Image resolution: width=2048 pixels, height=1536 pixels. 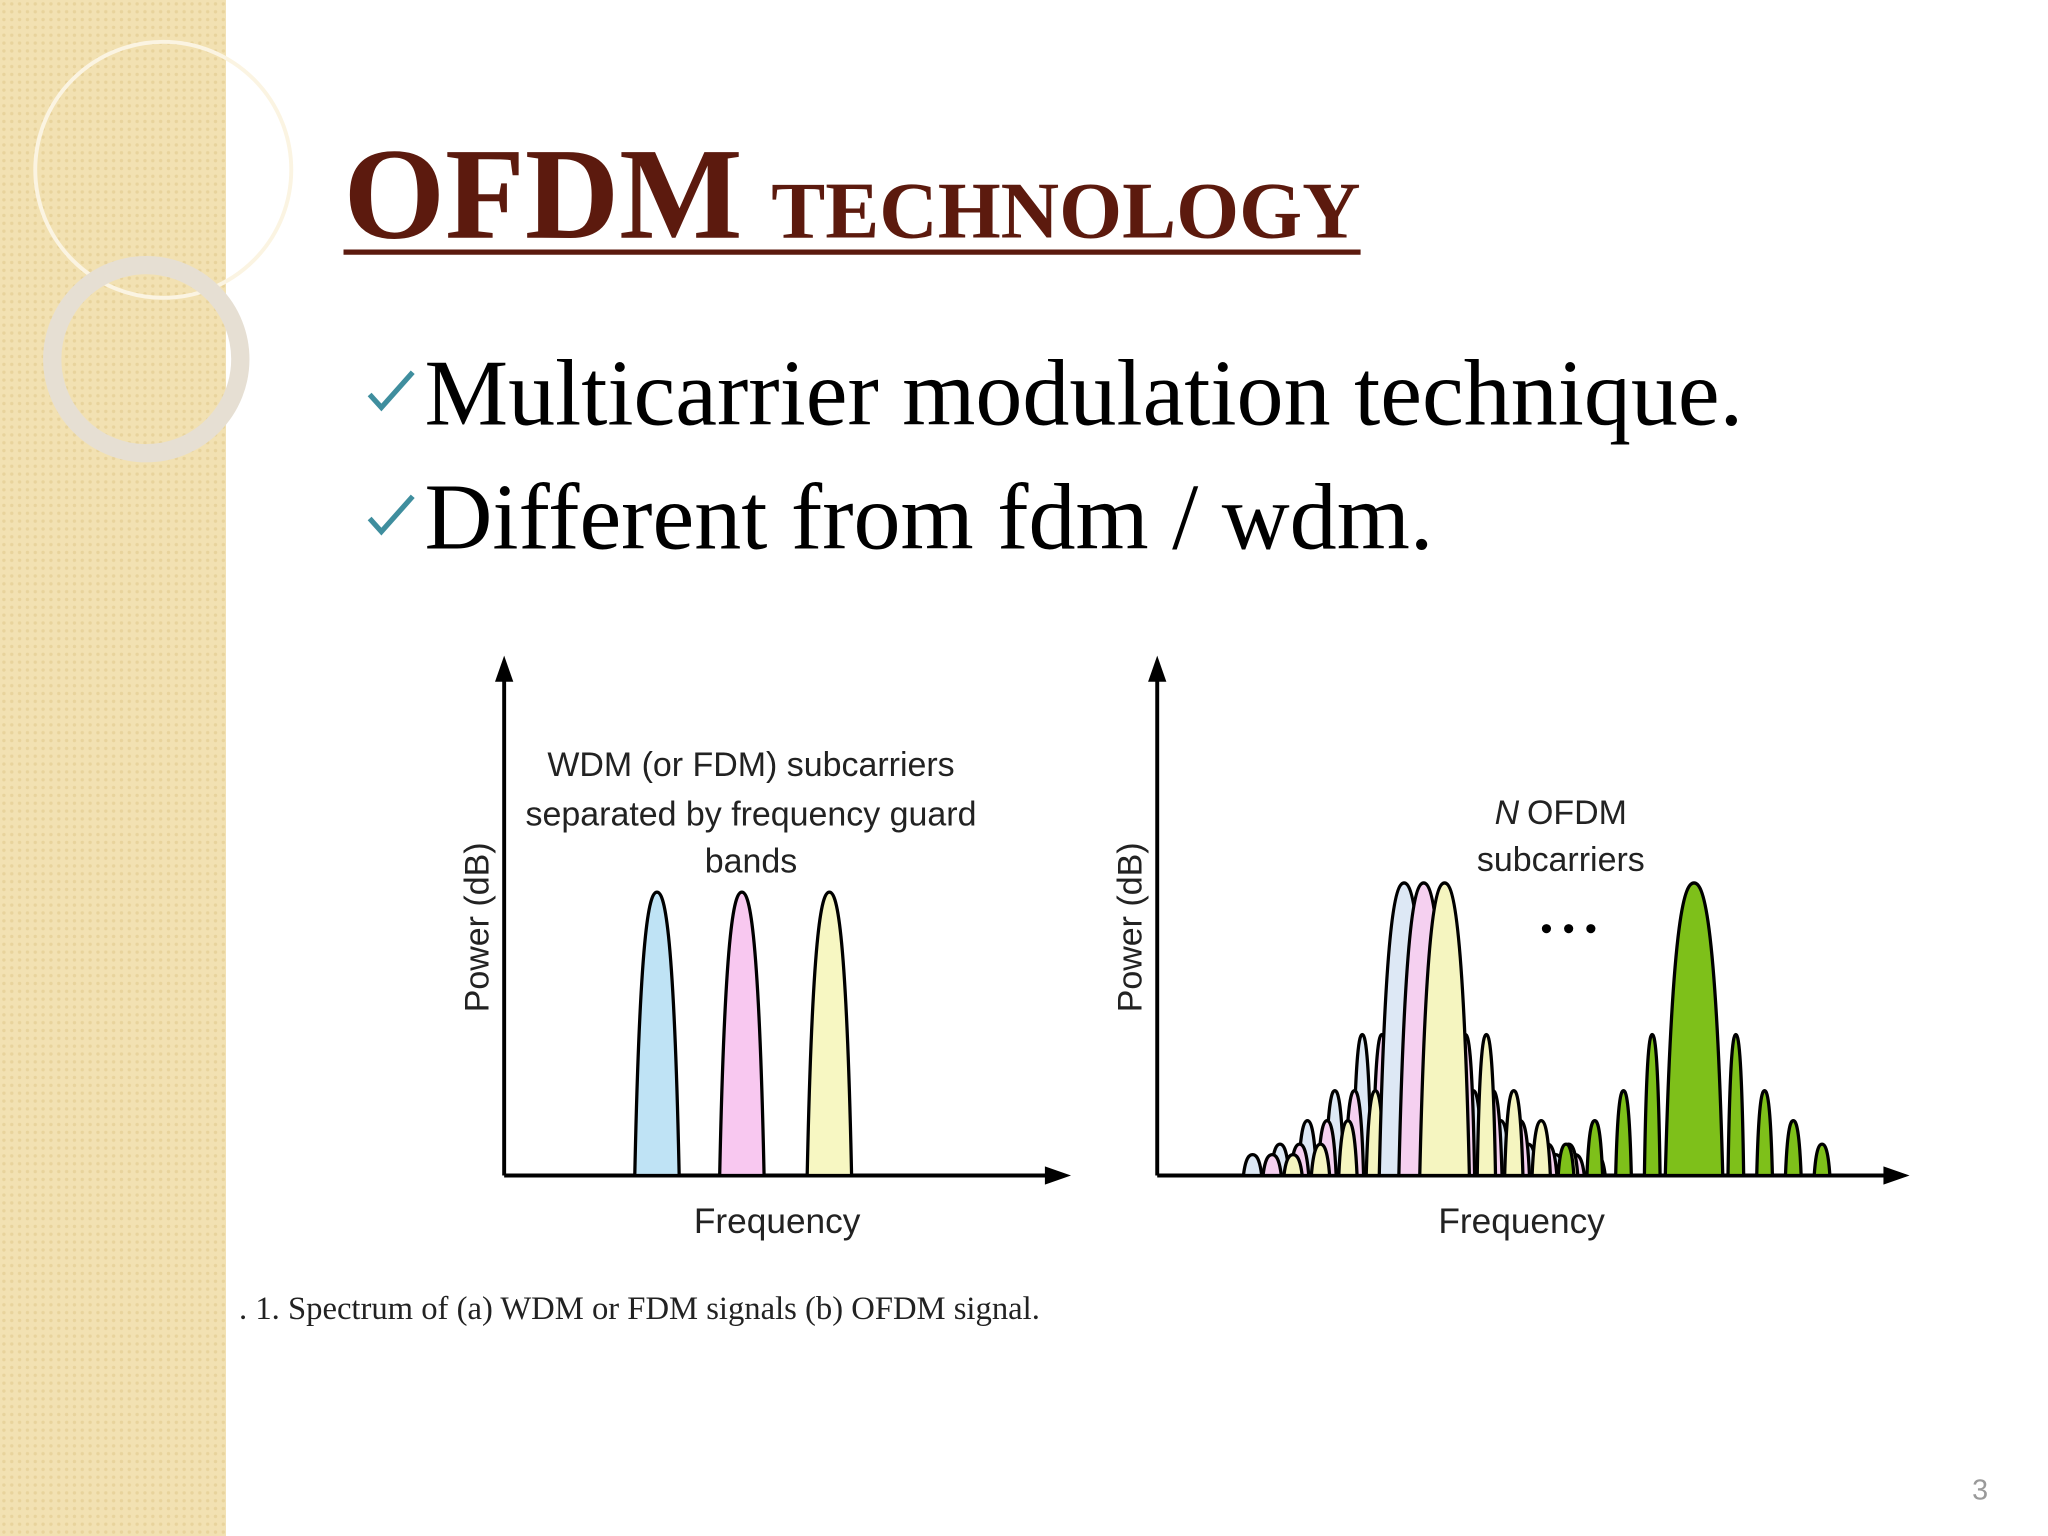 I want to click on spectrum-lobes, so click(x=1536, y=1029).